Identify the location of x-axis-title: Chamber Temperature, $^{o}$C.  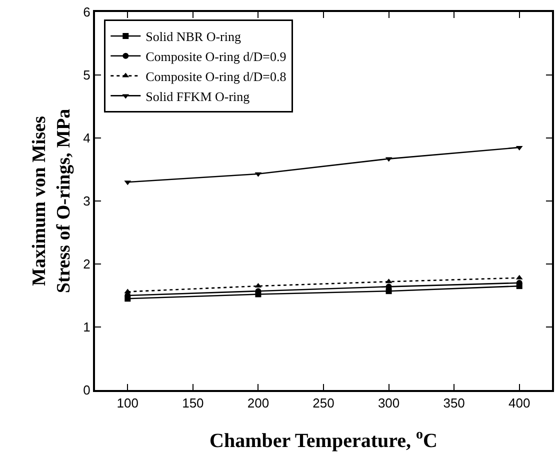
(324, 440).